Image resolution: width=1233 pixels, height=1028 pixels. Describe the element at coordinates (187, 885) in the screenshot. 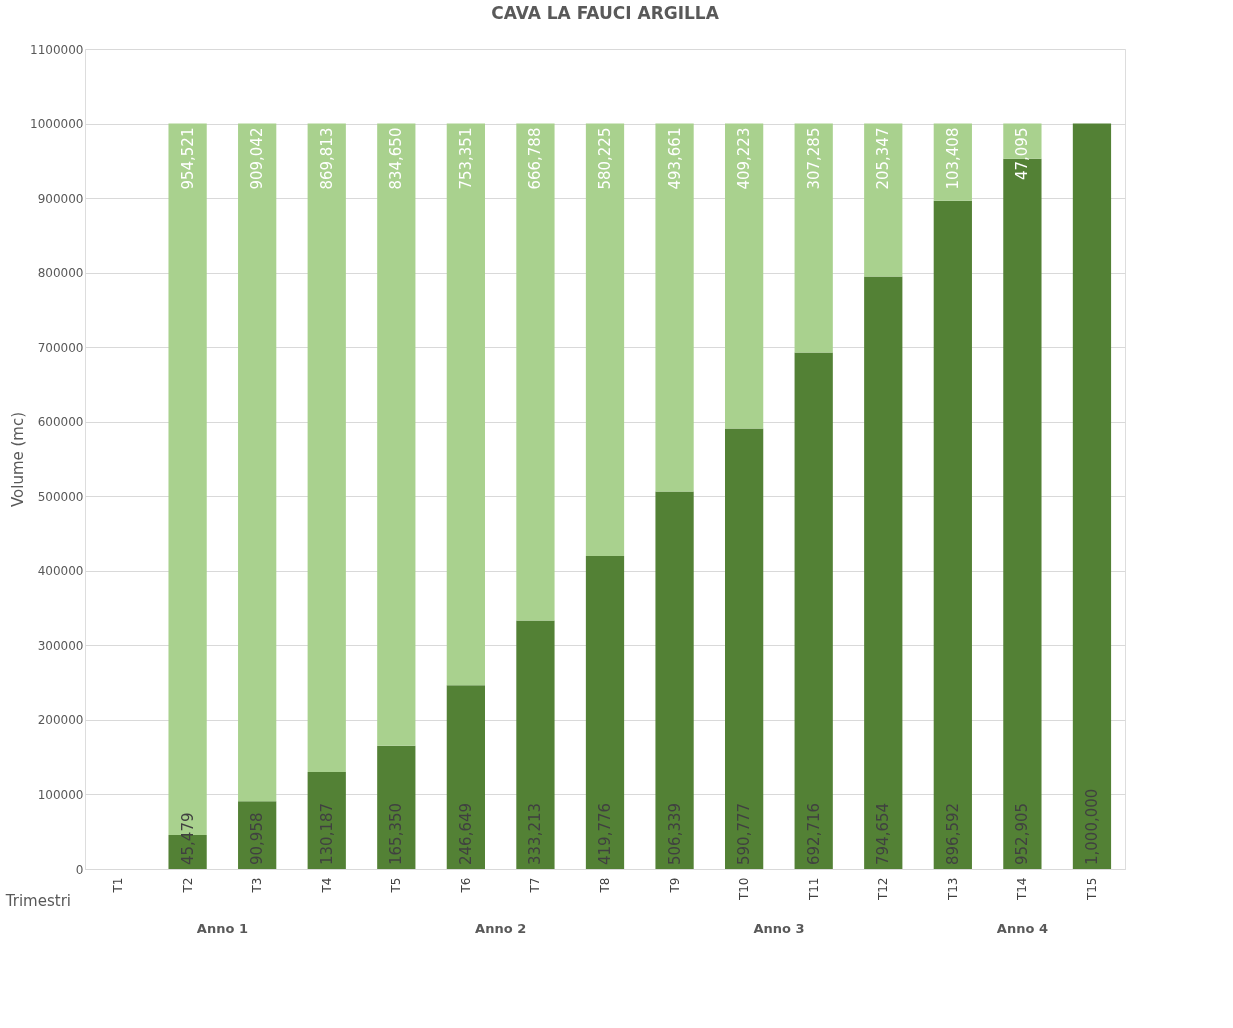

I see `x-tick-label: T2` at that location.